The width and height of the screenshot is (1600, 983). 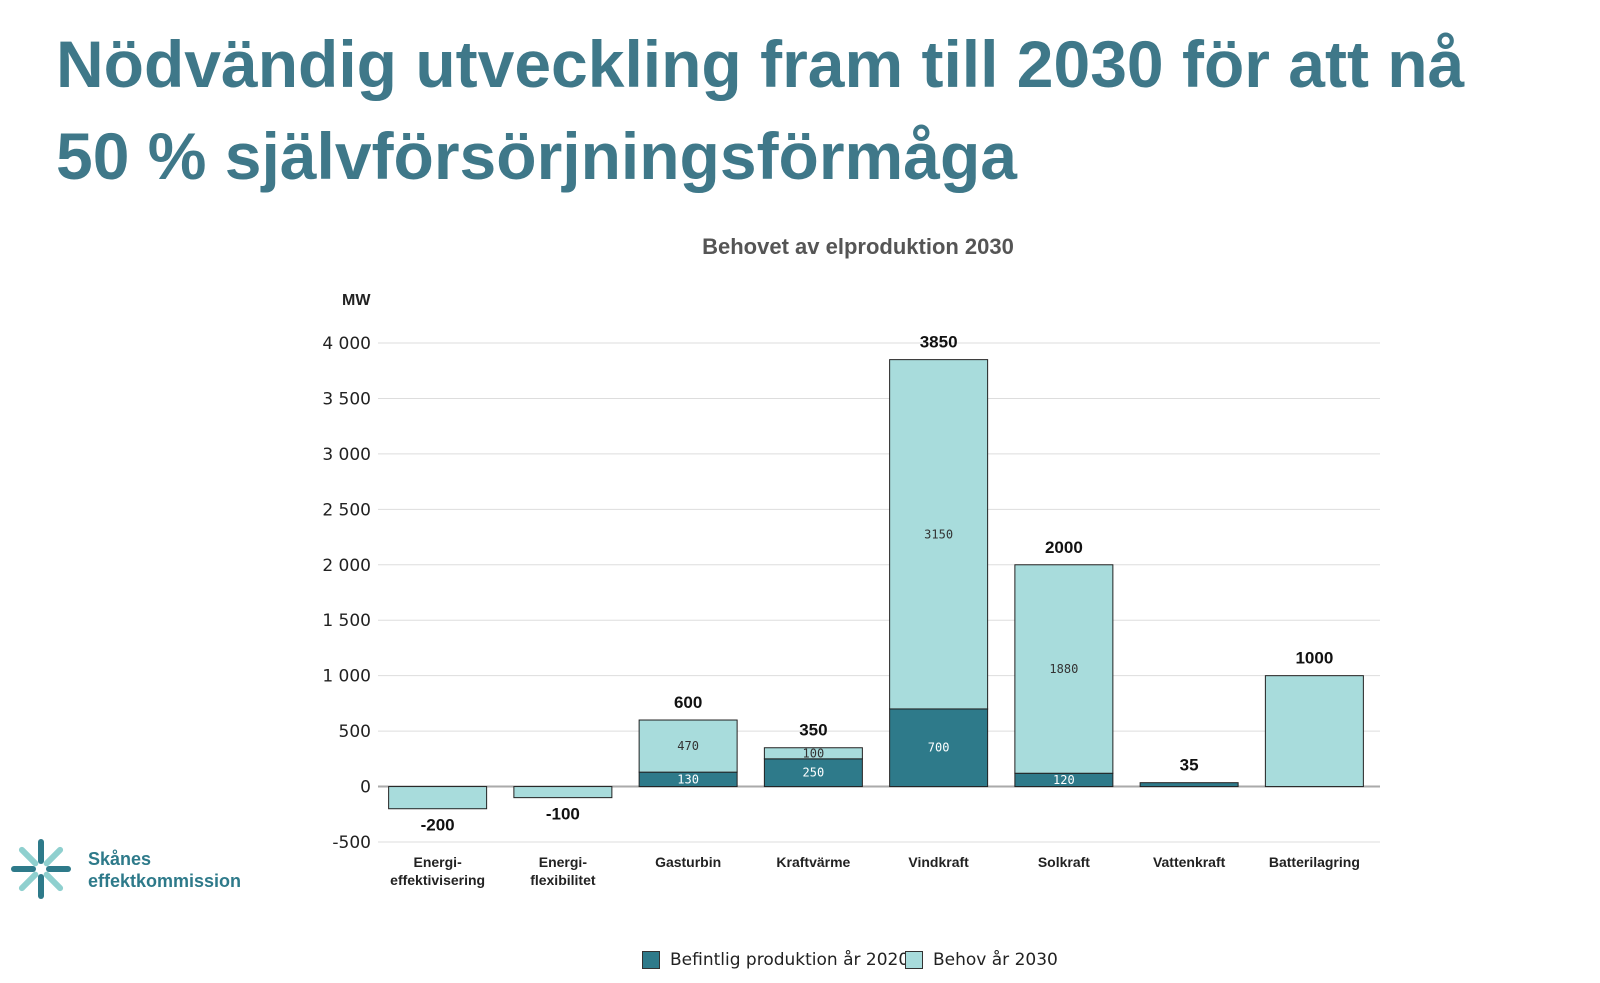 I want to click on bar-segment-label: 130, so click(x=688, y=779).